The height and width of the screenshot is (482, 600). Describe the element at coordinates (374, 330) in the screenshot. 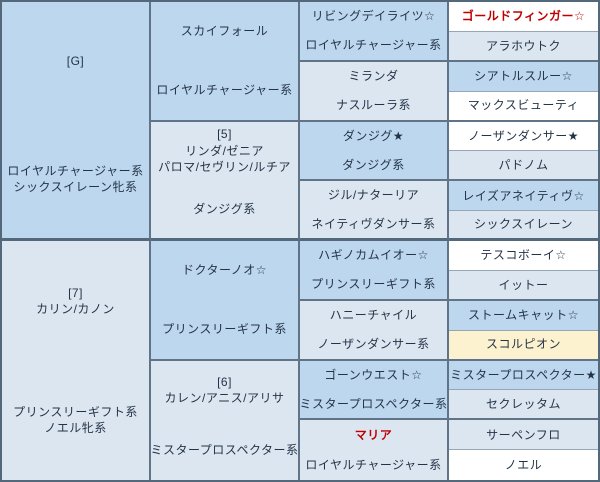

I see `line-pair-cell-6: ハニーチャイル ノーザンダンサー系` at that location.